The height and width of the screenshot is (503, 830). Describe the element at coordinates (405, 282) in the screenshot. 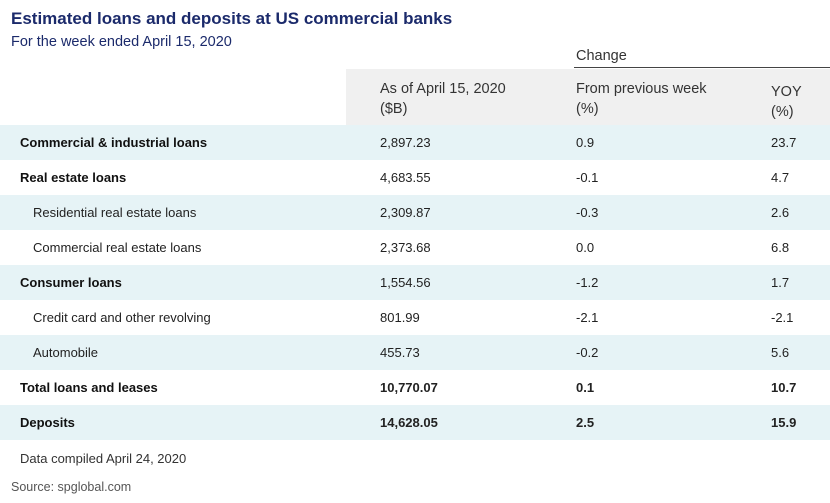

I see `row-asof-value: 1,554.56` at that location.